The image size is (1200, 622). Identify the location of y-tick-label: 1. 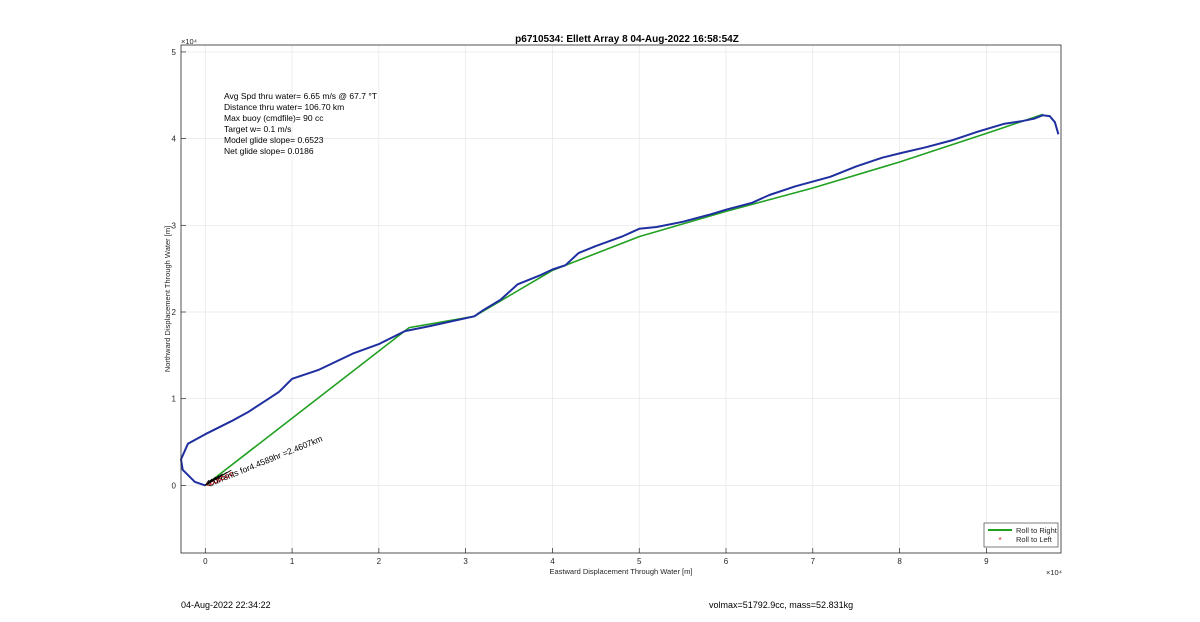
(174, 399).